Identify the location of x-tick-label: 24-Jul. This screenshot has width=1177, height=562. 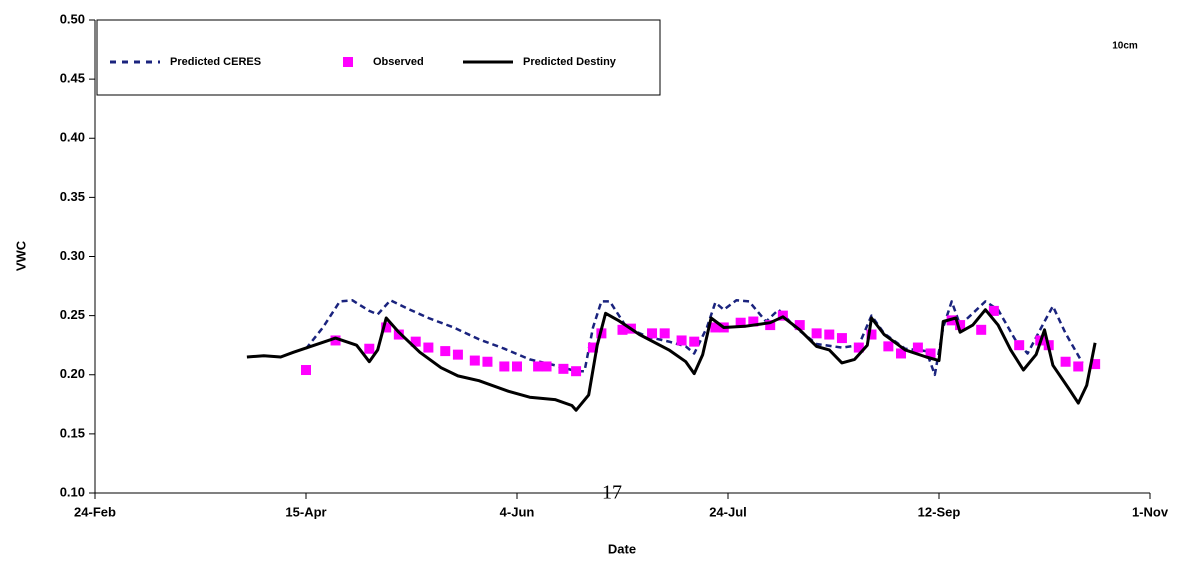
(728, 511).